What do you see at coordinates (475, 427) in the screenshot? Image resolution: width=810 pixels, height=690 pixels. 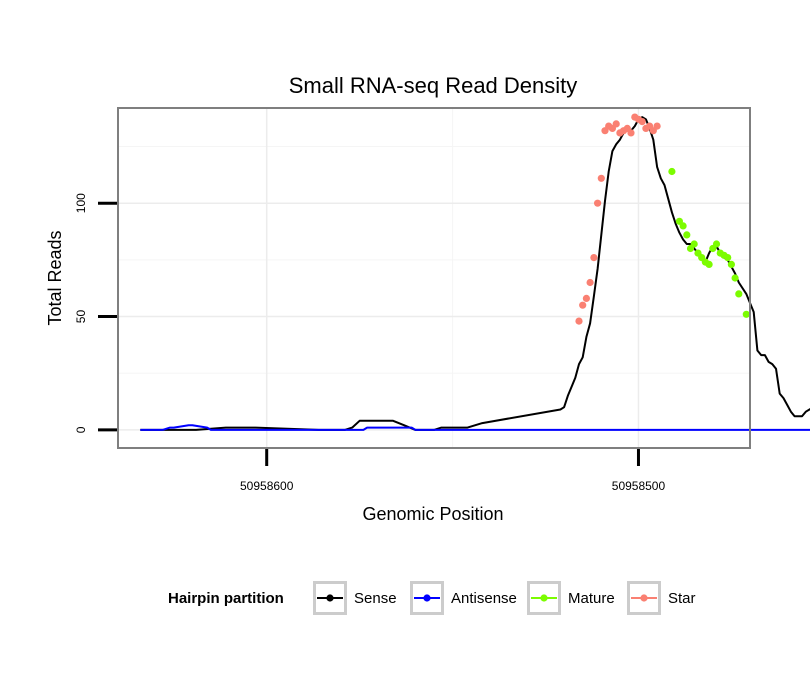 I see `series-line-antisense` at bounding box center [475, 427].